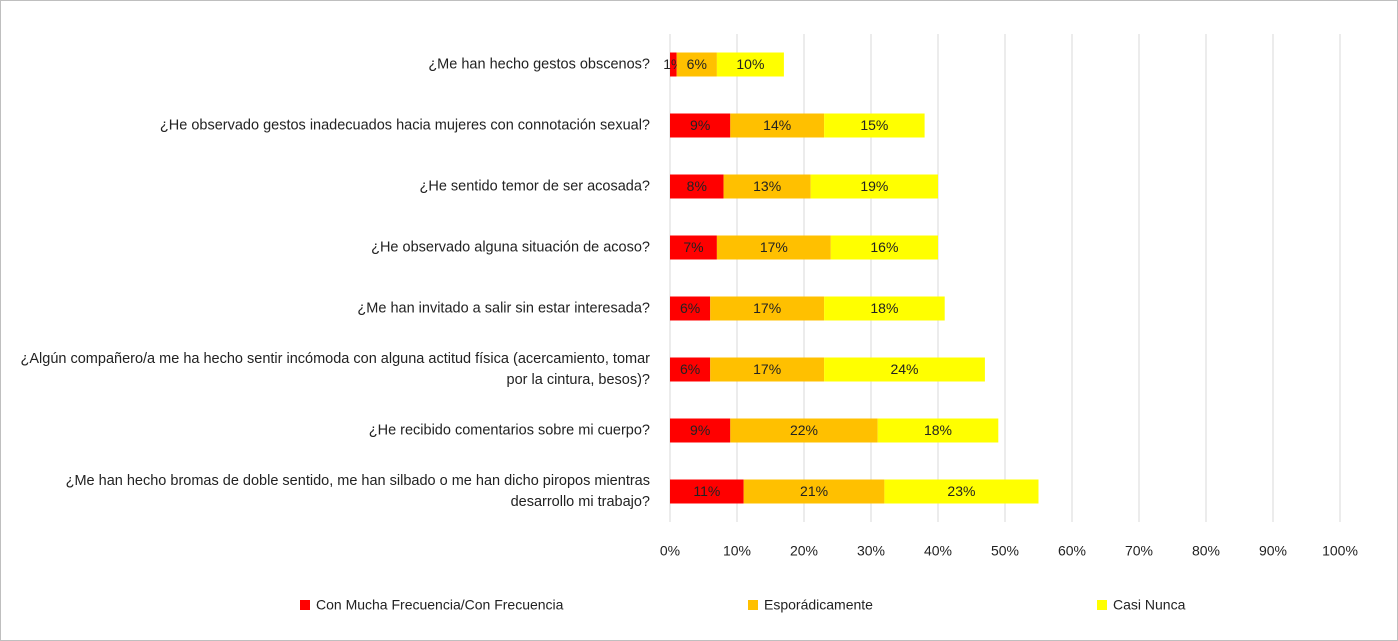  Describe the element at coordinates (871, 551) in the screenshot. I see `x-tick-label: 30%` at that location.